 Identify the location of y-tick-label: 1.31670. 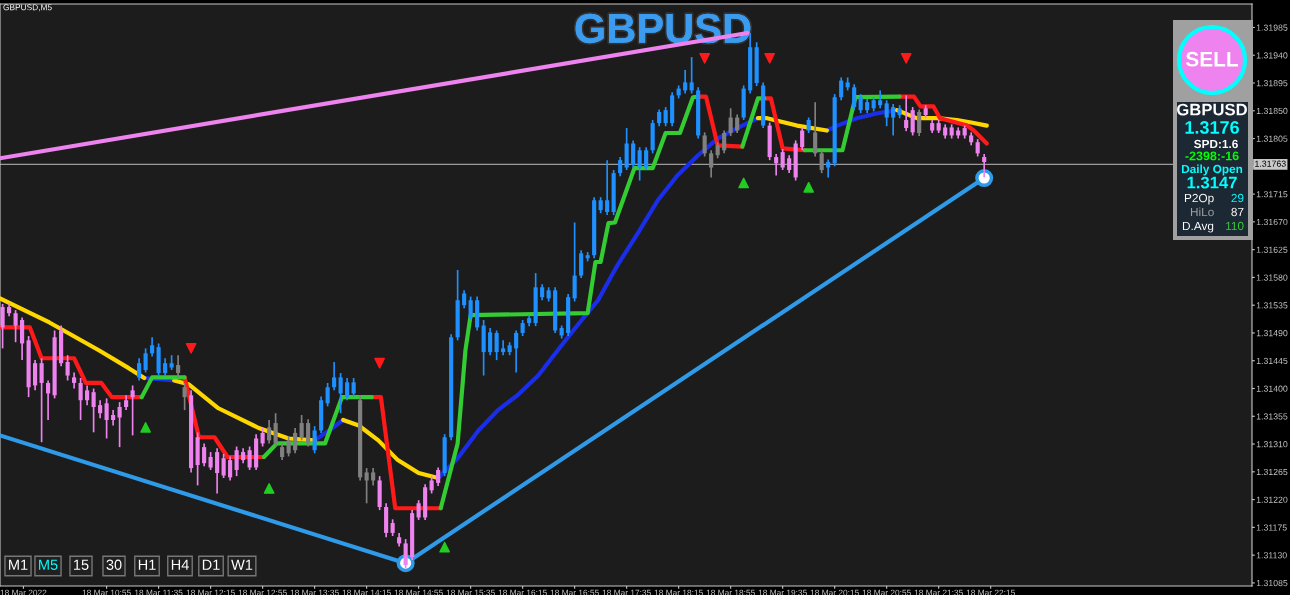
(1272, 222).